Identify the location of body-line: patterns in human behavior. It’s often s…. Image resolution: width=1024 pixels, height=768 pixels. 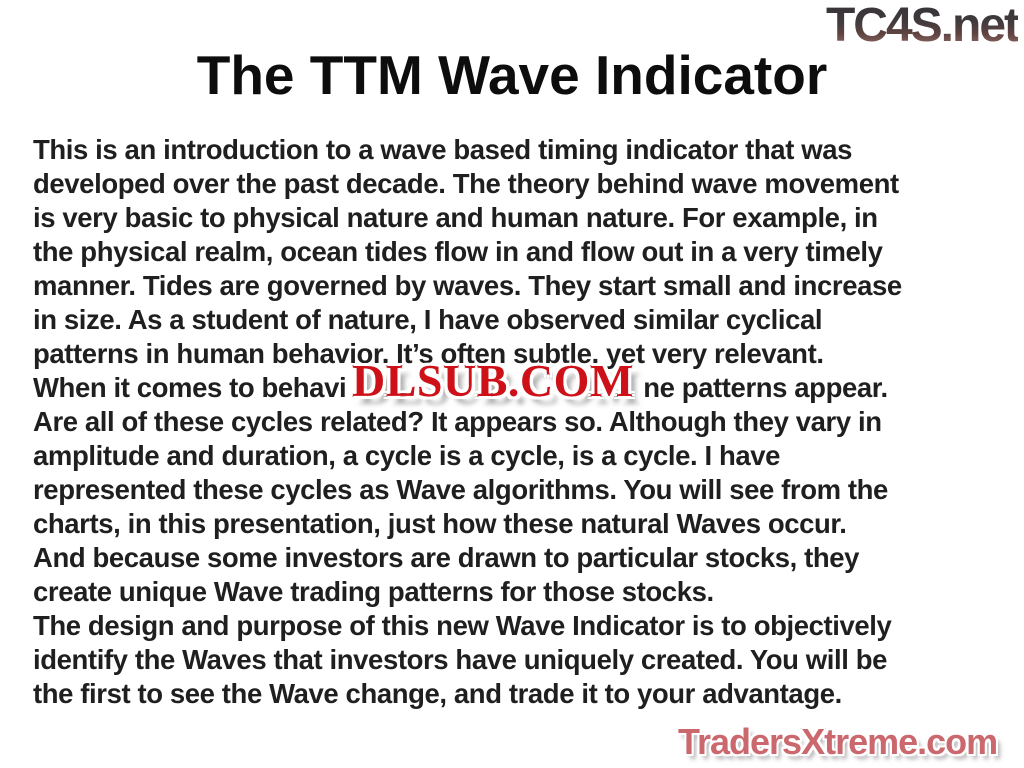
(428, 353).